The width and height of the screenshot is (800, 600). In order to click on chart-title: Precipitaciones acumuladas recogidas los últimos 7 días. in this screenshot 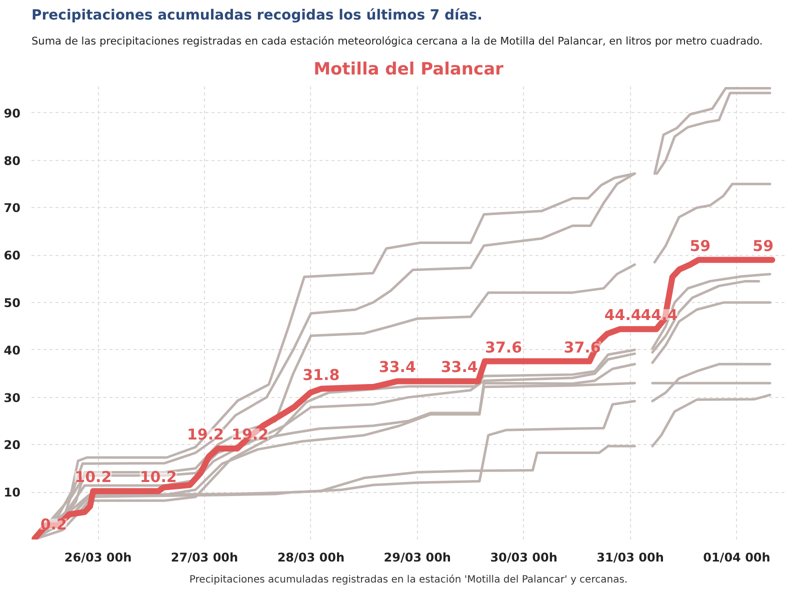, I will do `click(257, 16)`.